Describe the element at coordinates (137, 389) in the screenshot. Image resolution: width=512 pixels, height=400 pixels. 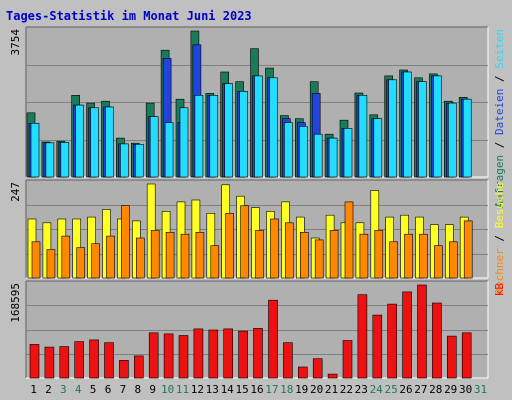
I see `x-tick-label-day-8: 8` at that location.